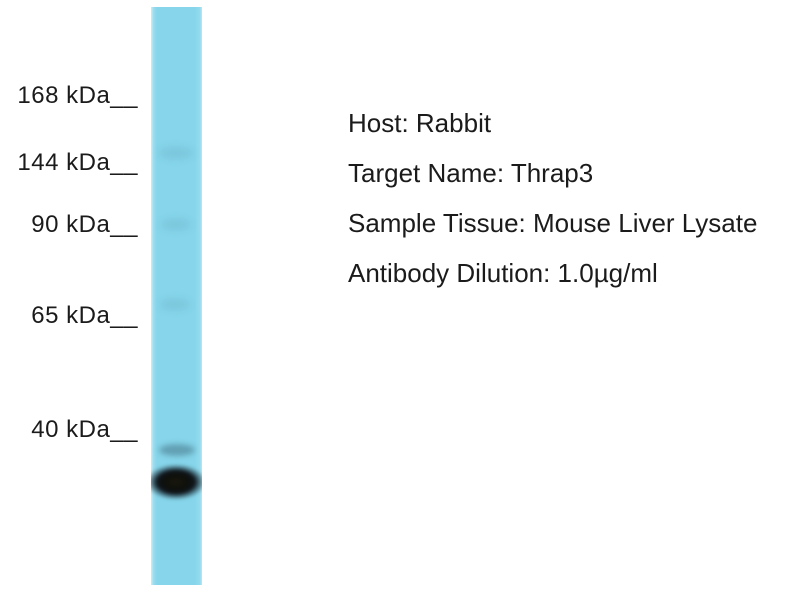 The width and height of the screenshot is (800, 600). I want to click on mw-marker-144kda: 144 kDa__, so click(77, 162).